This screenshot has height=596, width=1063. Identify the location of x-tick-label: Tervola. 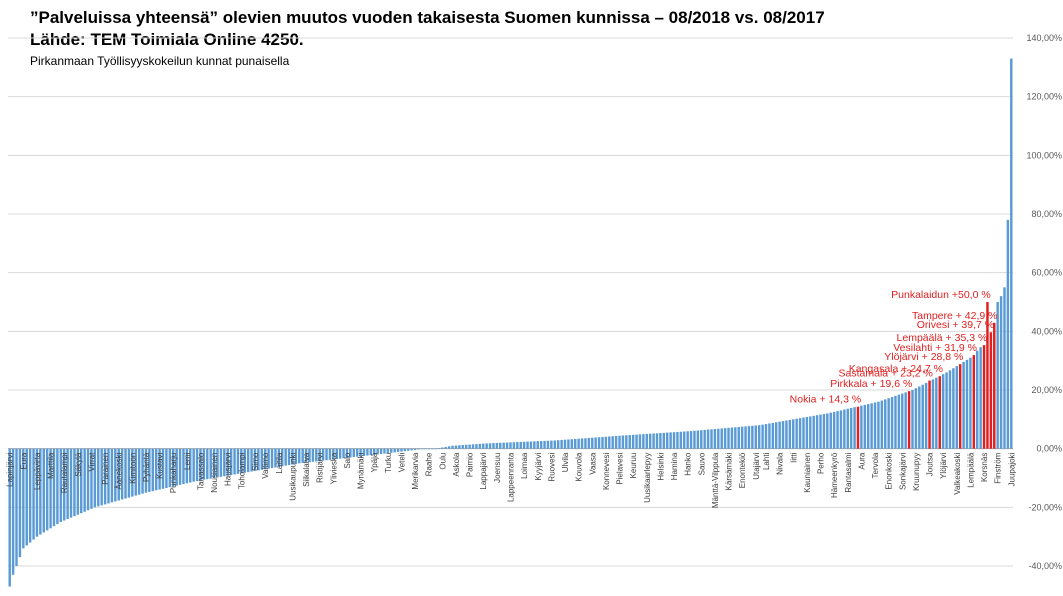
(875, 465).